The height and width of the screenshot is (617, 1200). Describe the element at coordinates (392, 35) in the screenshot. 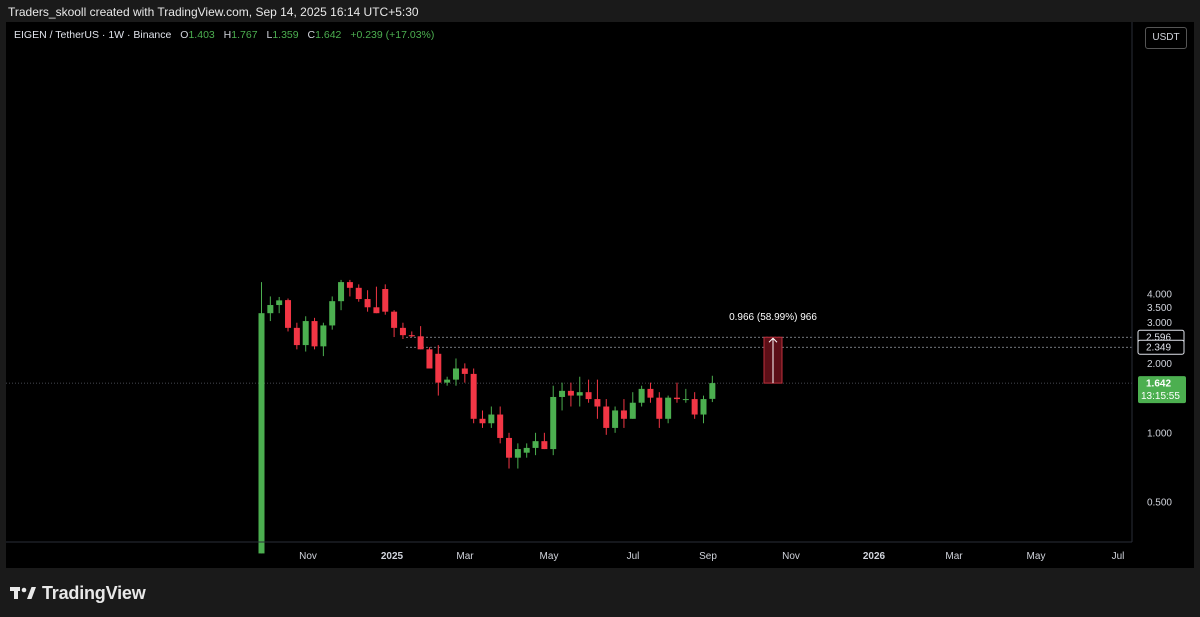

I see `change-value: +0.239 (+17.03%)` at that location.